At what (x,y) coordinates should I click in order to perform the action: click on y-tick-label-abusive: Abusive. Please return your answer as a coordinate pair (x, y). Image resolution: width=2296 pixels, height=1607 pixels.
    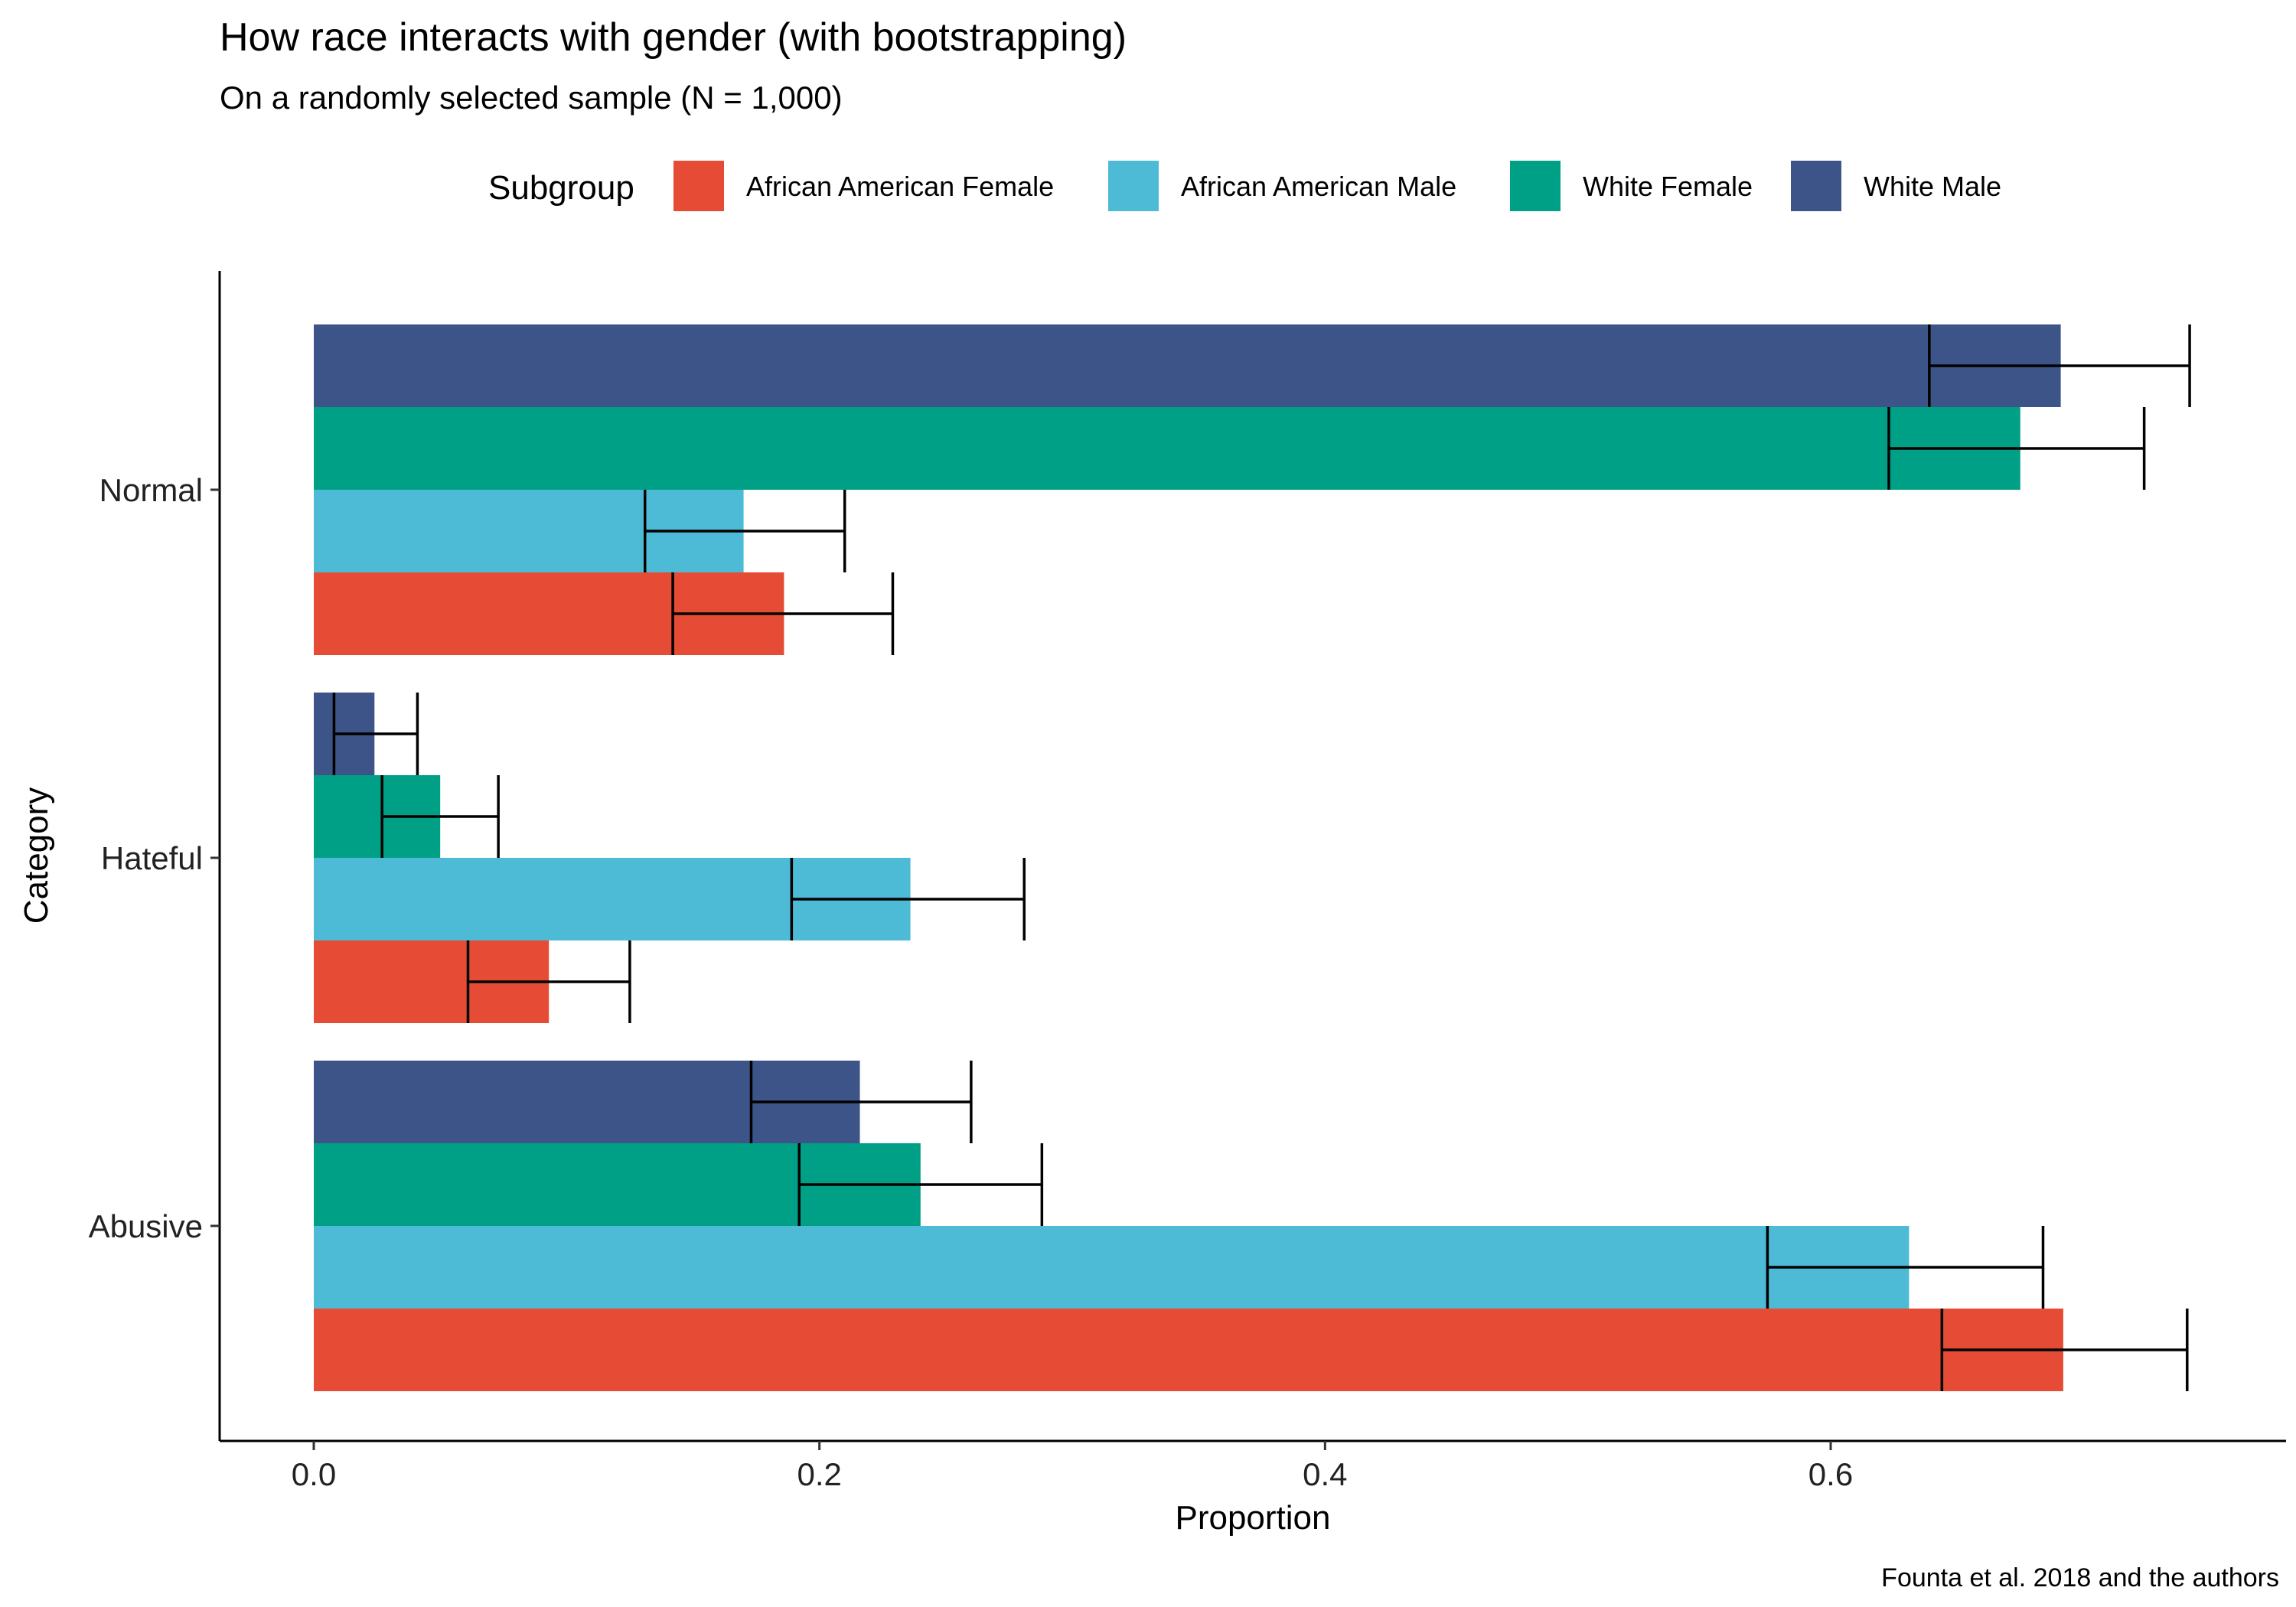
    Looking at the image, I should click on (146, 1226).